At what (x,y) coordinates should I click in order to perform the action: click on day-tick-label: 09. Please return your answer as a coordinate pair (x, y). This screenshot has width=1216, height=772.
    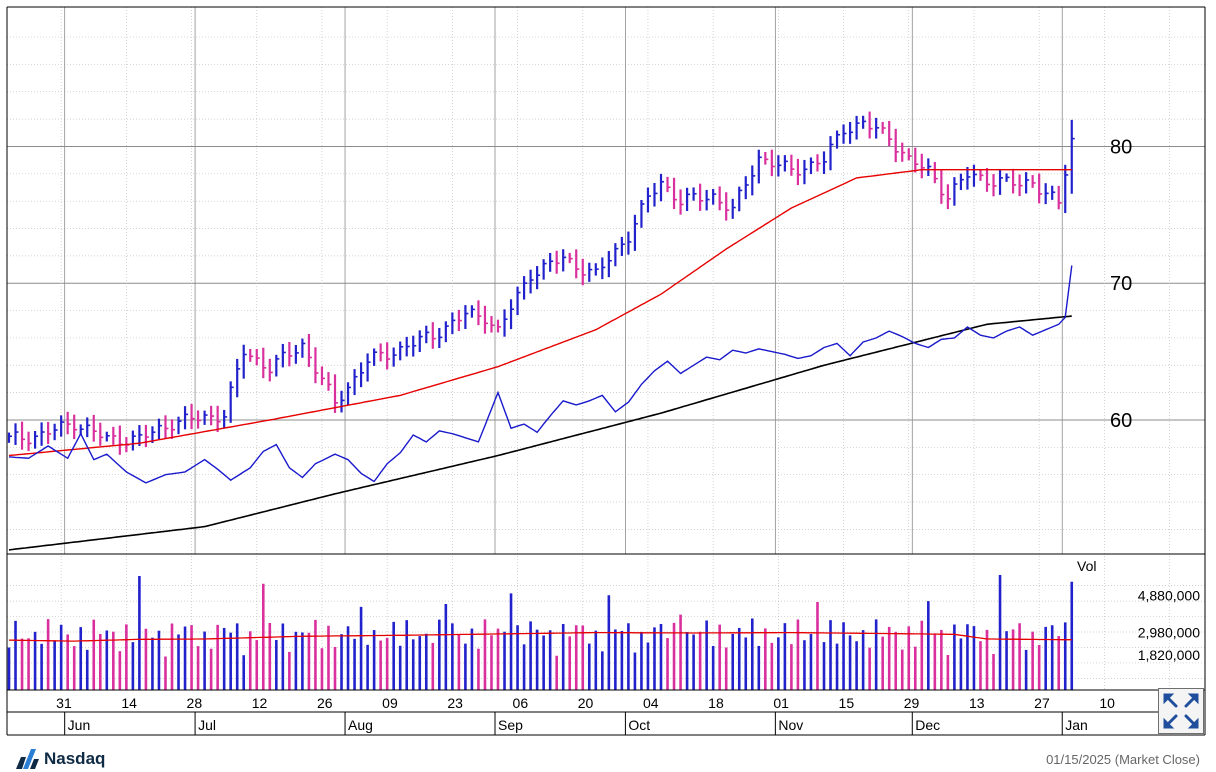
    Looking at the image, I should click on (390, 703).